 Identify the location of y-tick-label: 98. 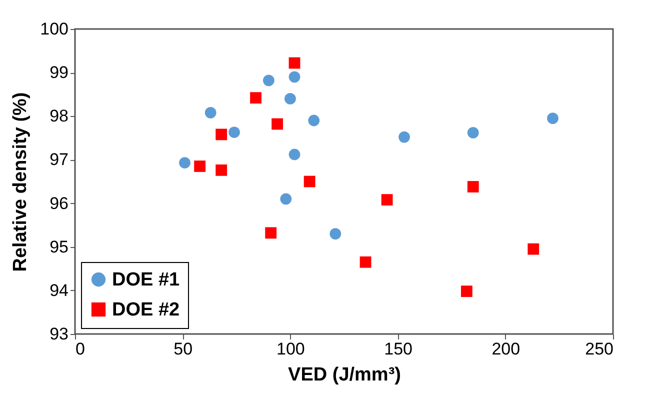
(59, 116).